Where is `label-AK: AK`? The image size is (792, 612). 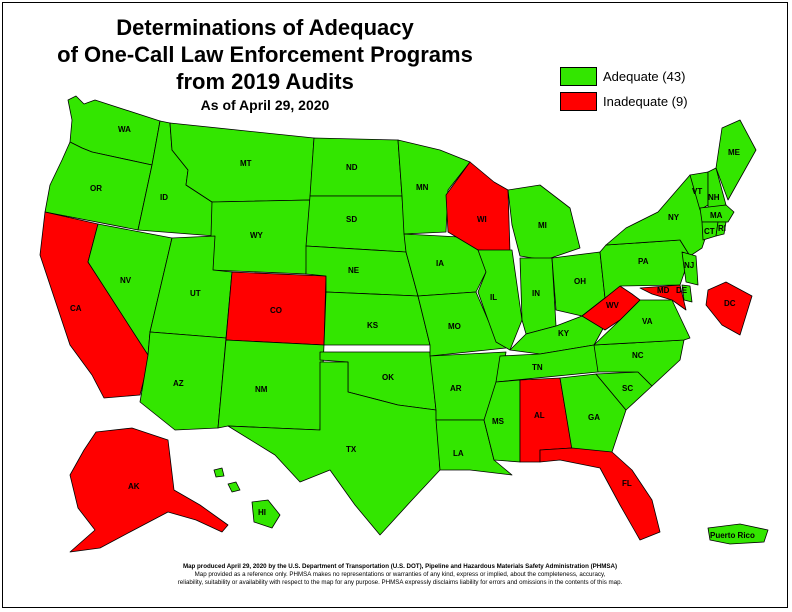
label-AK: AK is located at coordinates (134, 486).